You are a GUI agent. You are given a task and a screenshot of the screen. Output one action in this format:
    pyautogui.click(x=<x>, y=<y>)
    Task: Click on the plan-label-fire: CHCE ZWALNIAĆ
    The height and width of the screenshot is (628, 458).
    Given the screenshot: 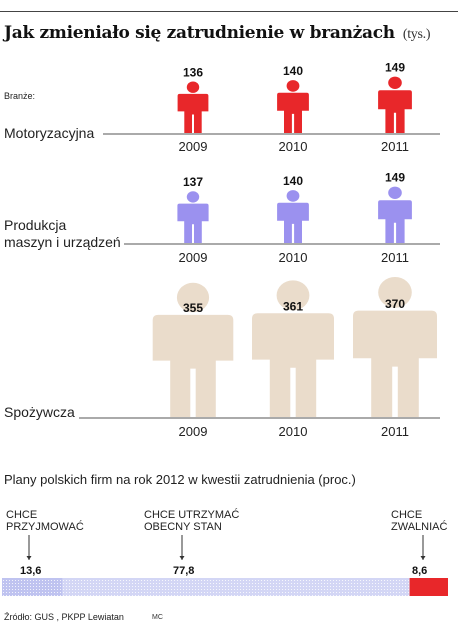 What is the action you would take?
    pyautogui.click(x=419, y=521)
    